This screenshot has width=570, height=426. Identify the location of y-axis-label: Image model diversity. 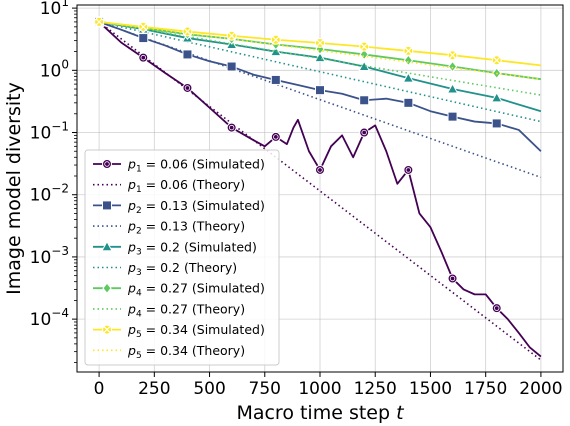
(14, 188).